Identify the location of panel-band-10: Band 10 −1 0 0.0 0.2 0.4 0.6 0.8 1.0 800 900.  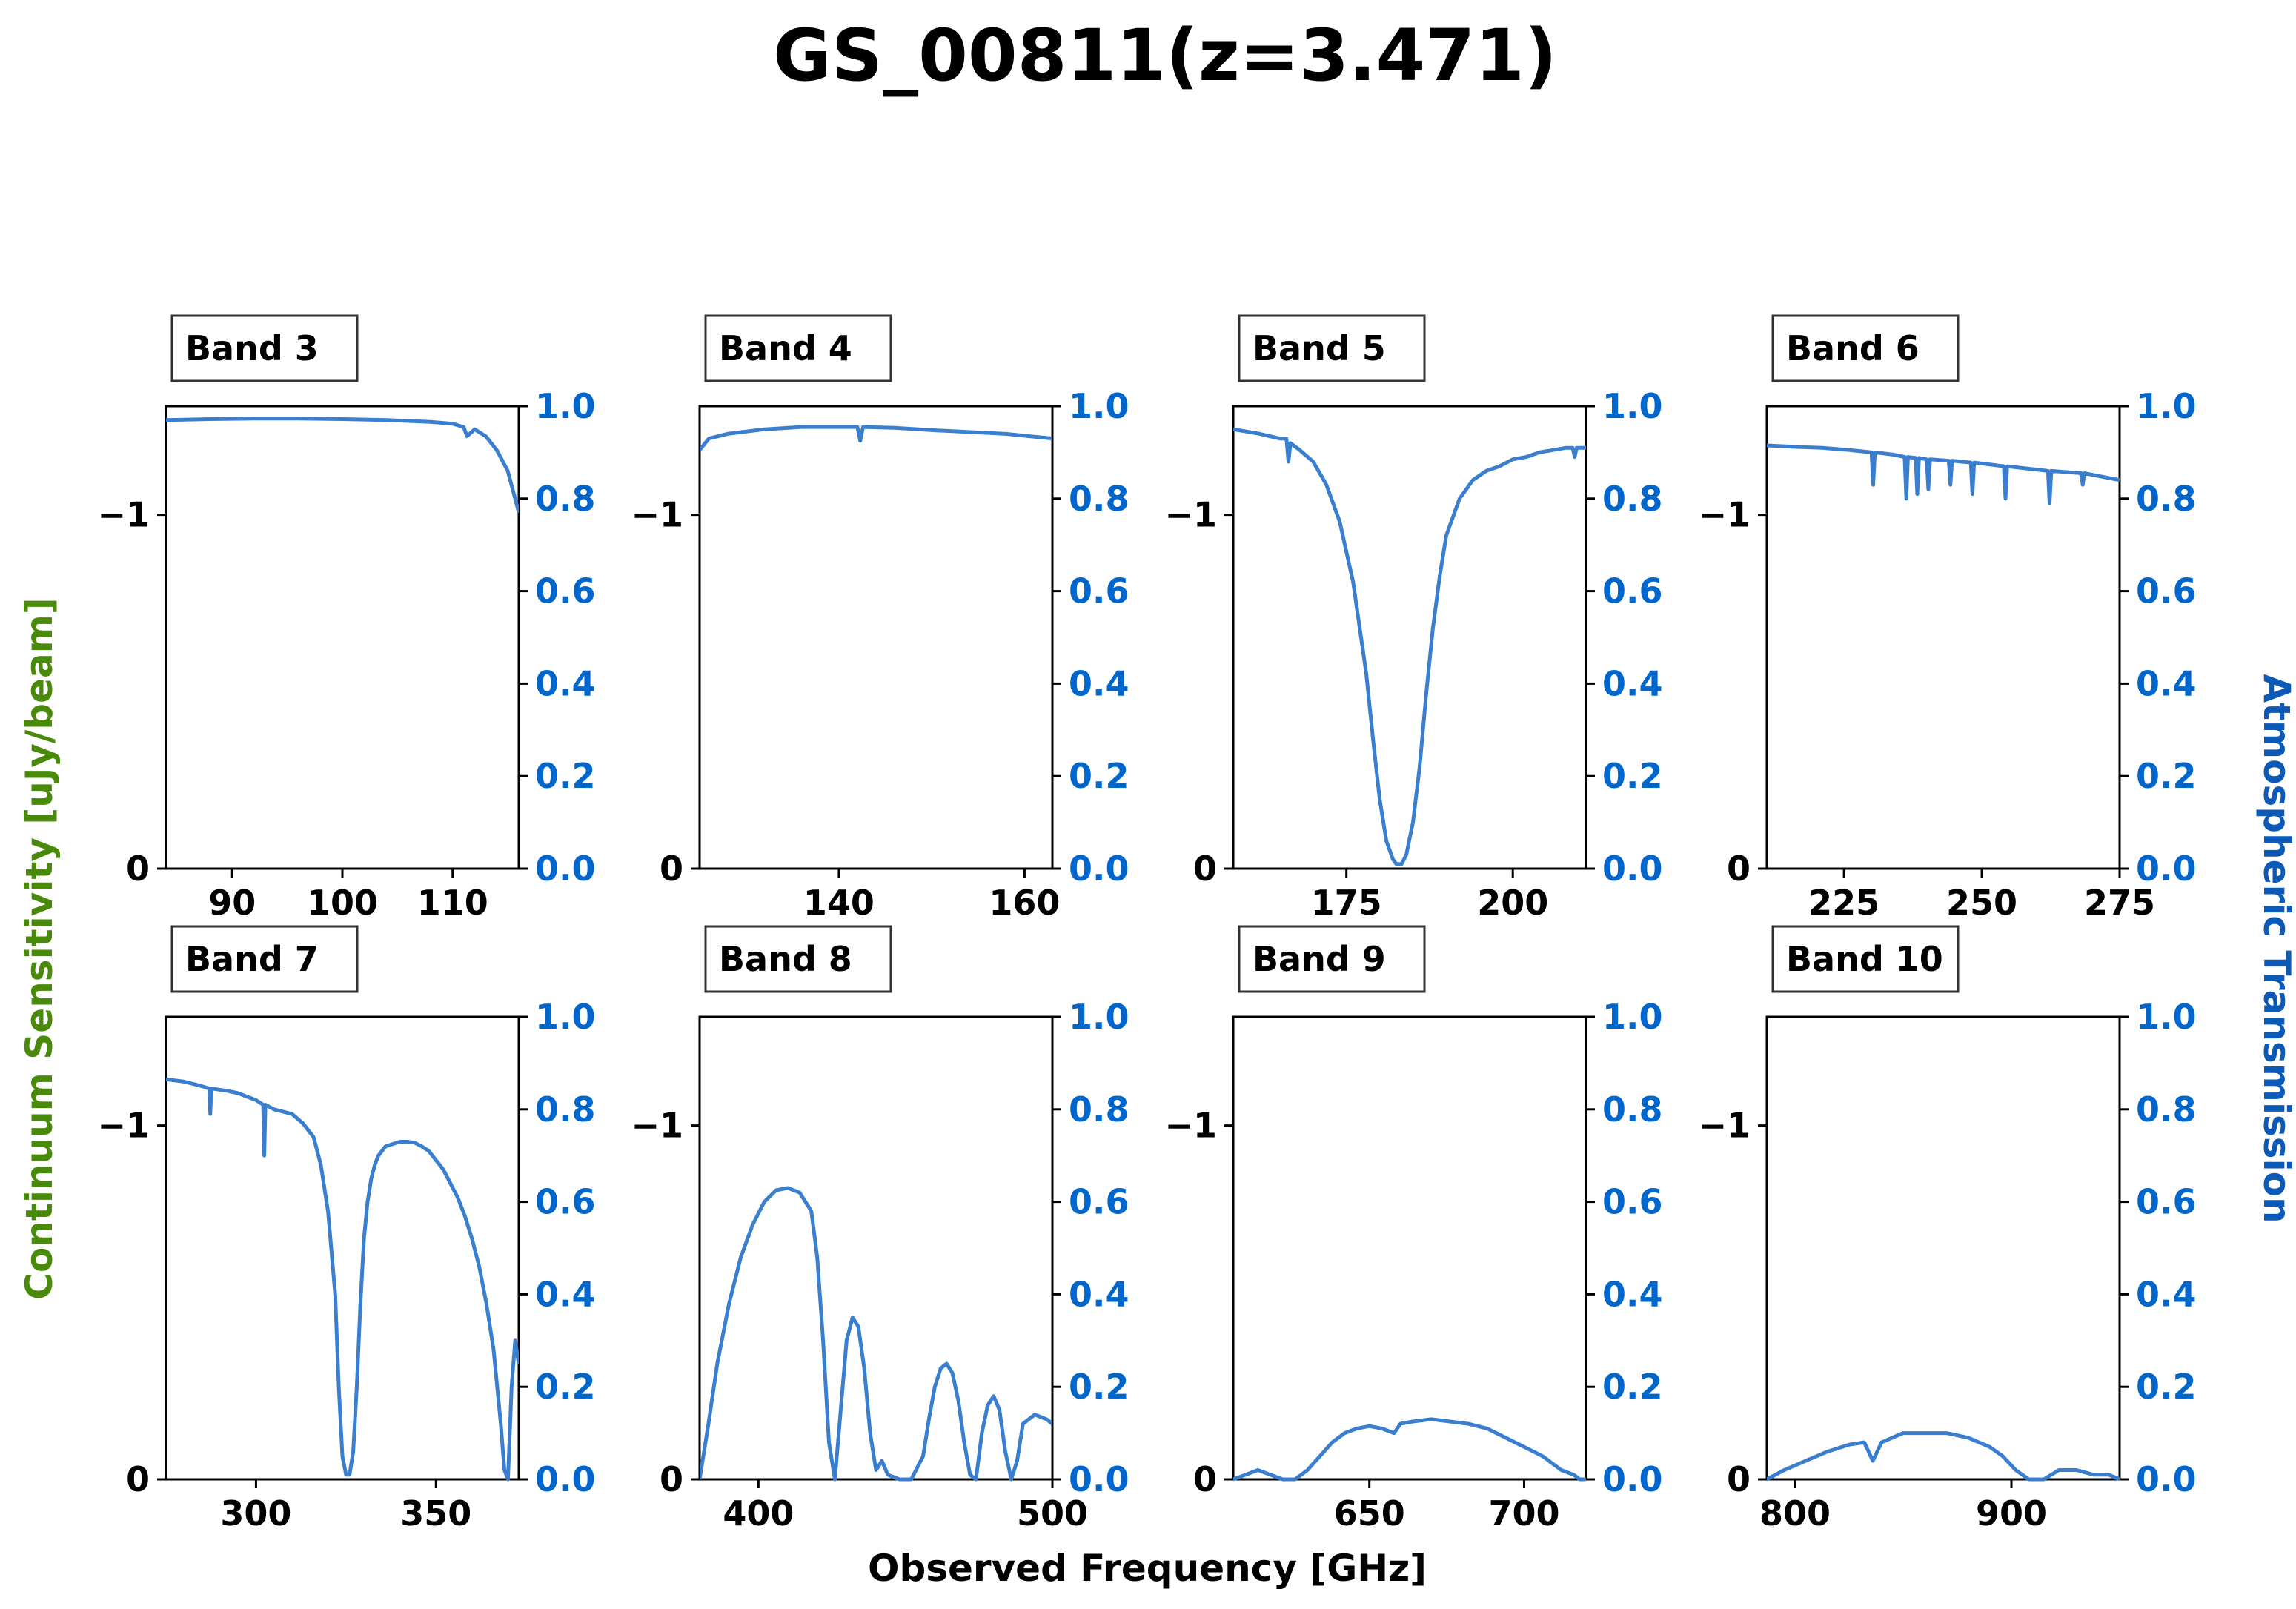
(1947, 1229).